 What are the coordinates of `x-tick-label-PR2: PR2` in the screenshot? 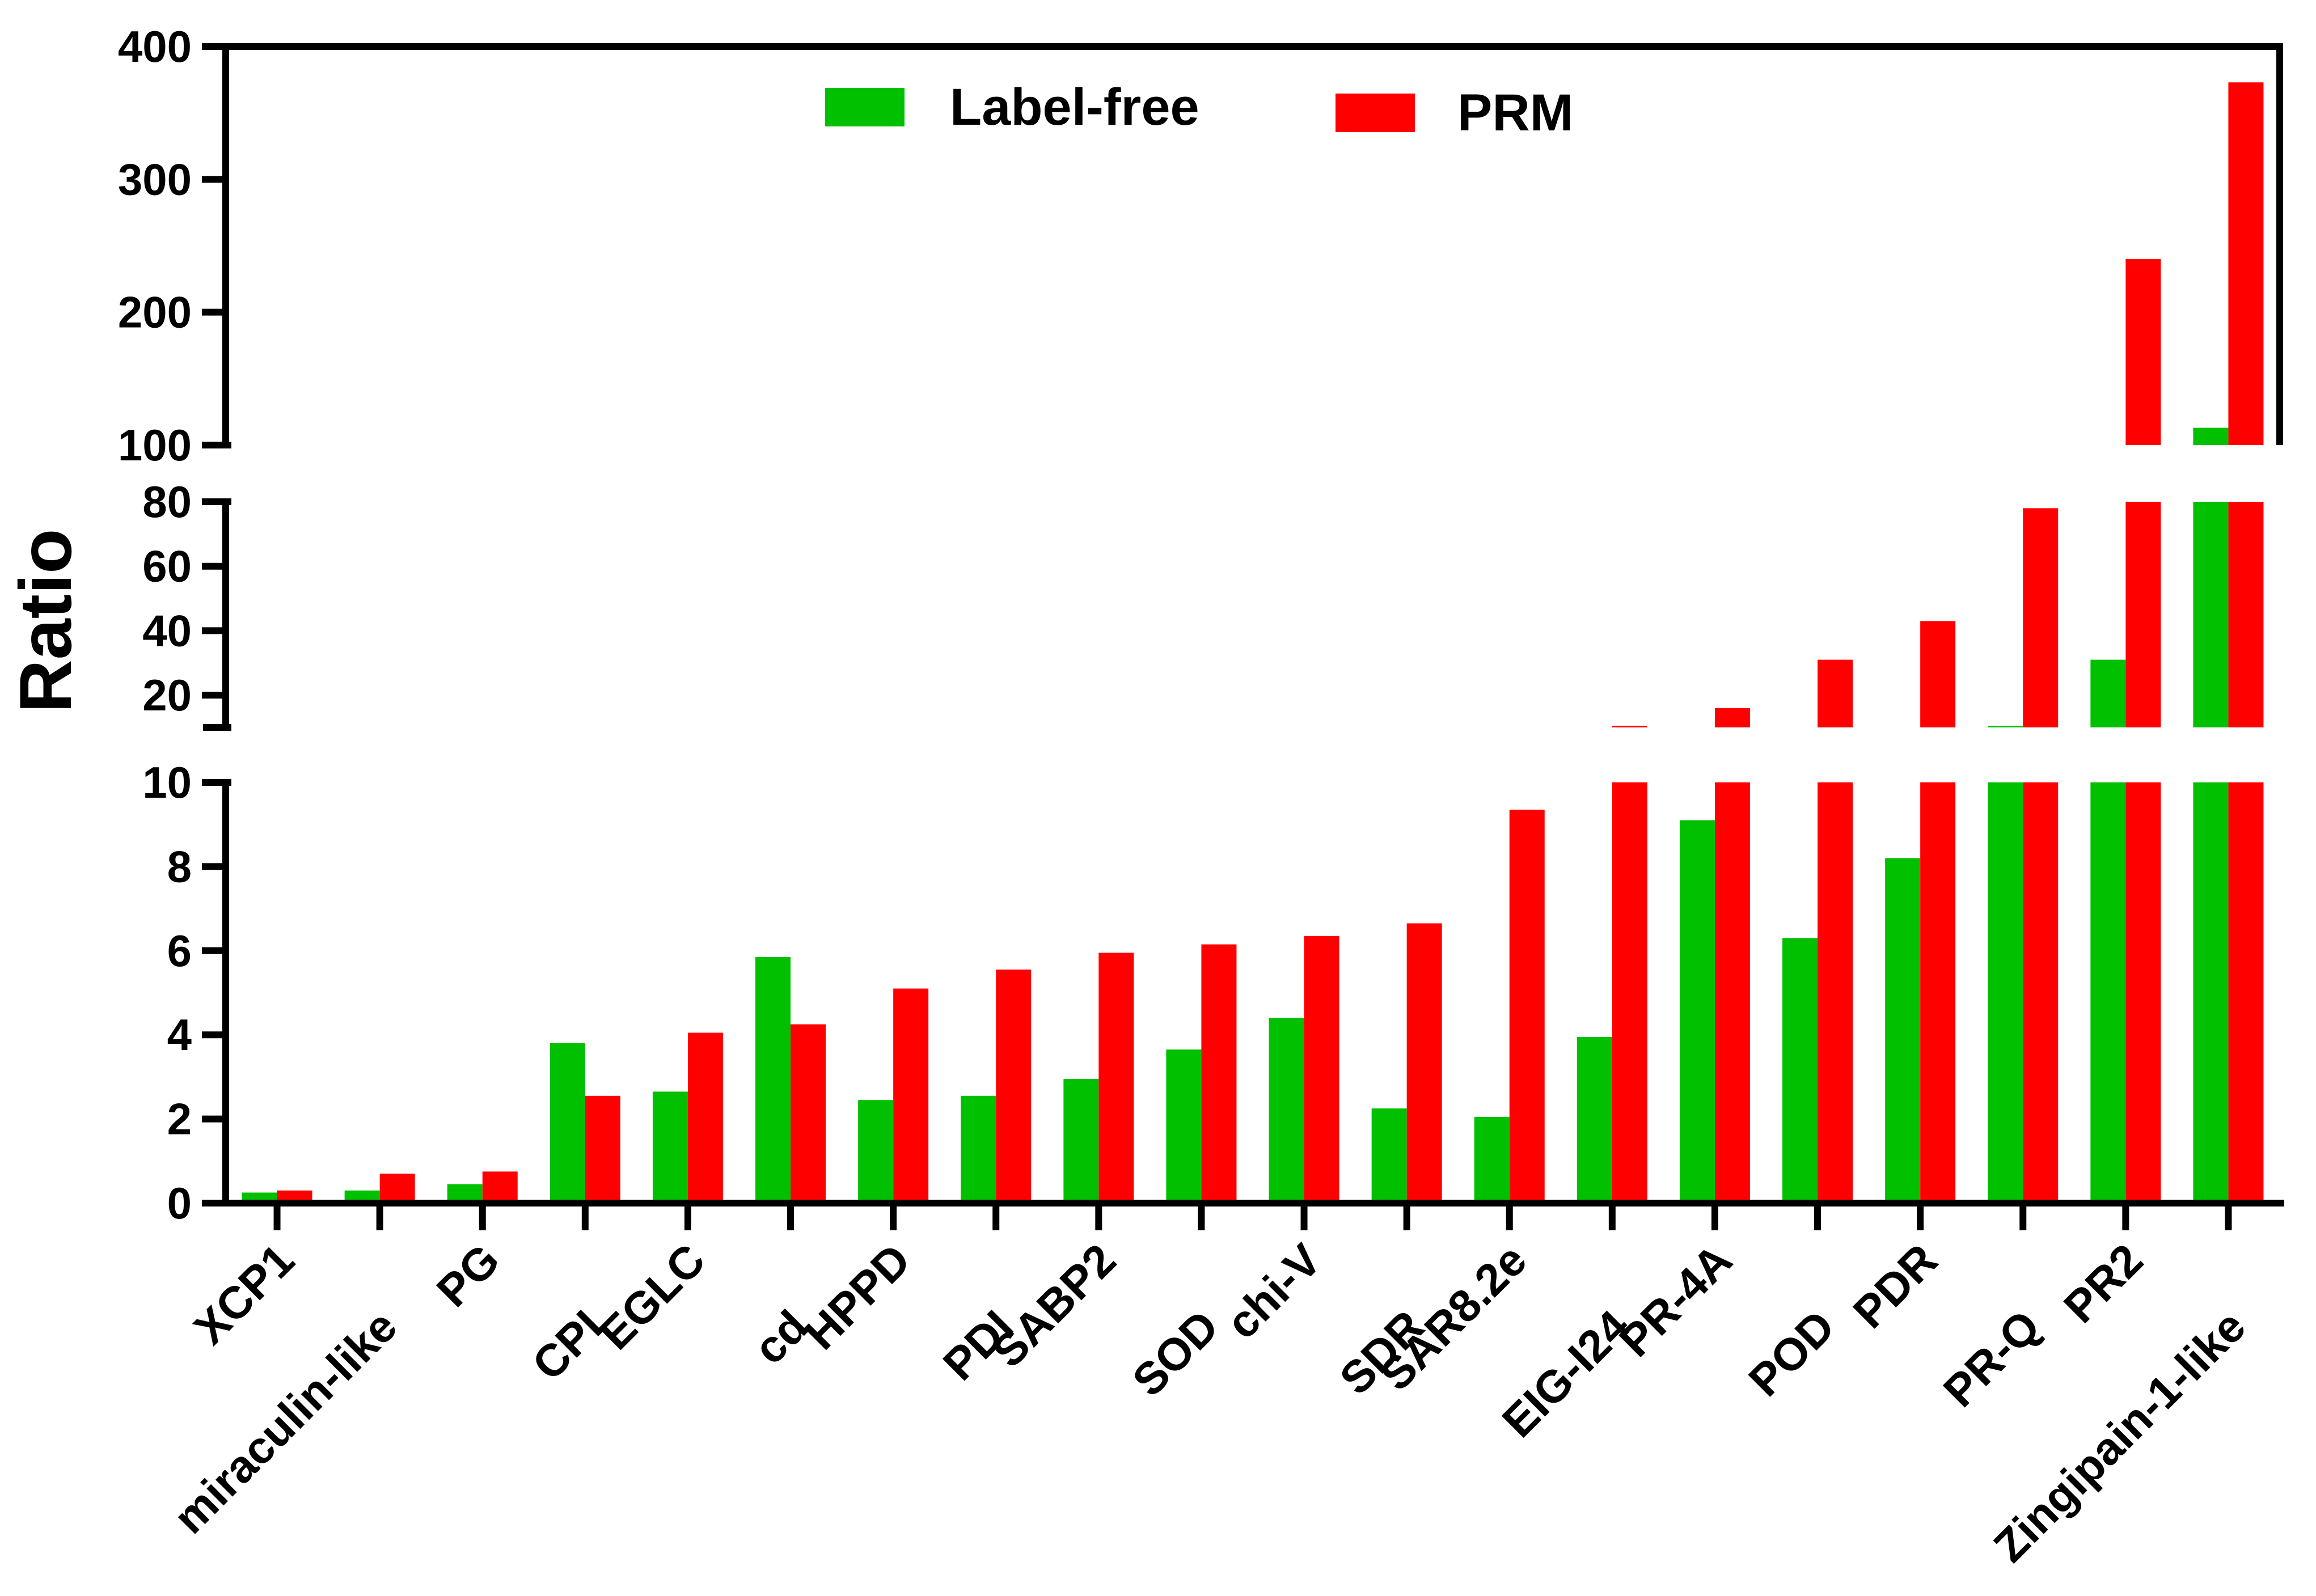 It's located at (2103, 1283).